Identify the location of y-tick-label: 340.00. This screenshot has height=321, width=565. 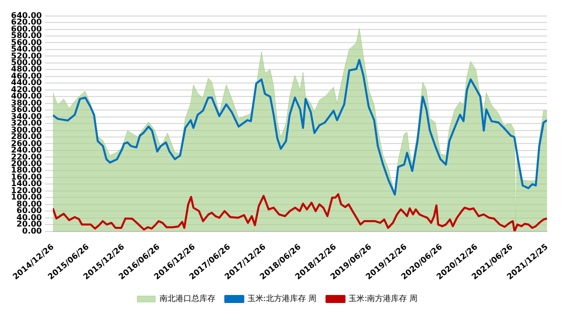
(26, 116).